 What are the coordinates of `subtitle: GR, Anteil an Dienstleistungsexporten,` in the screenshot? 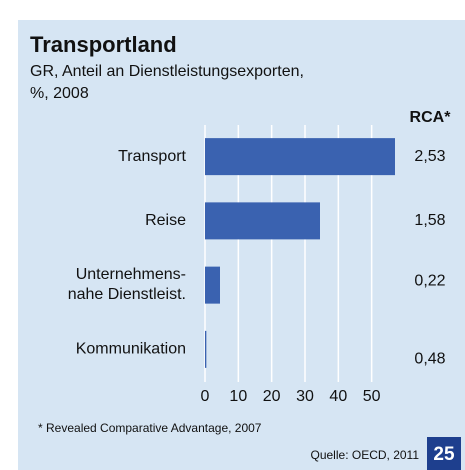 It's located at (167, 71).